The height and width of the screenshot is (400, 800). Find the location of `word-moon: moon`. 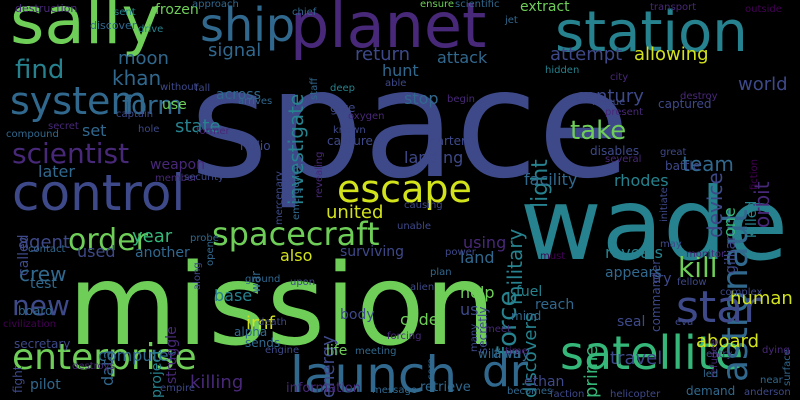

word-moon: moon is located at coordinates (143, 58).